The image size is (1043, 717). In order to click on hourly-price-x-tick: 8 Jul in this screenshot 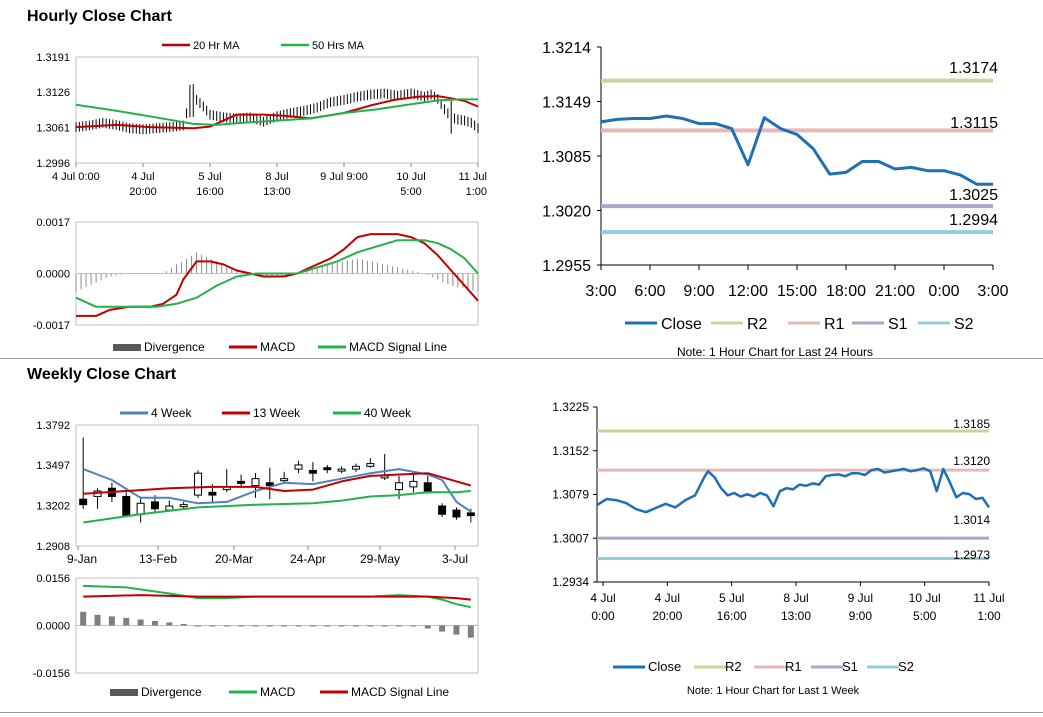, I will do `click(276, 177)`.